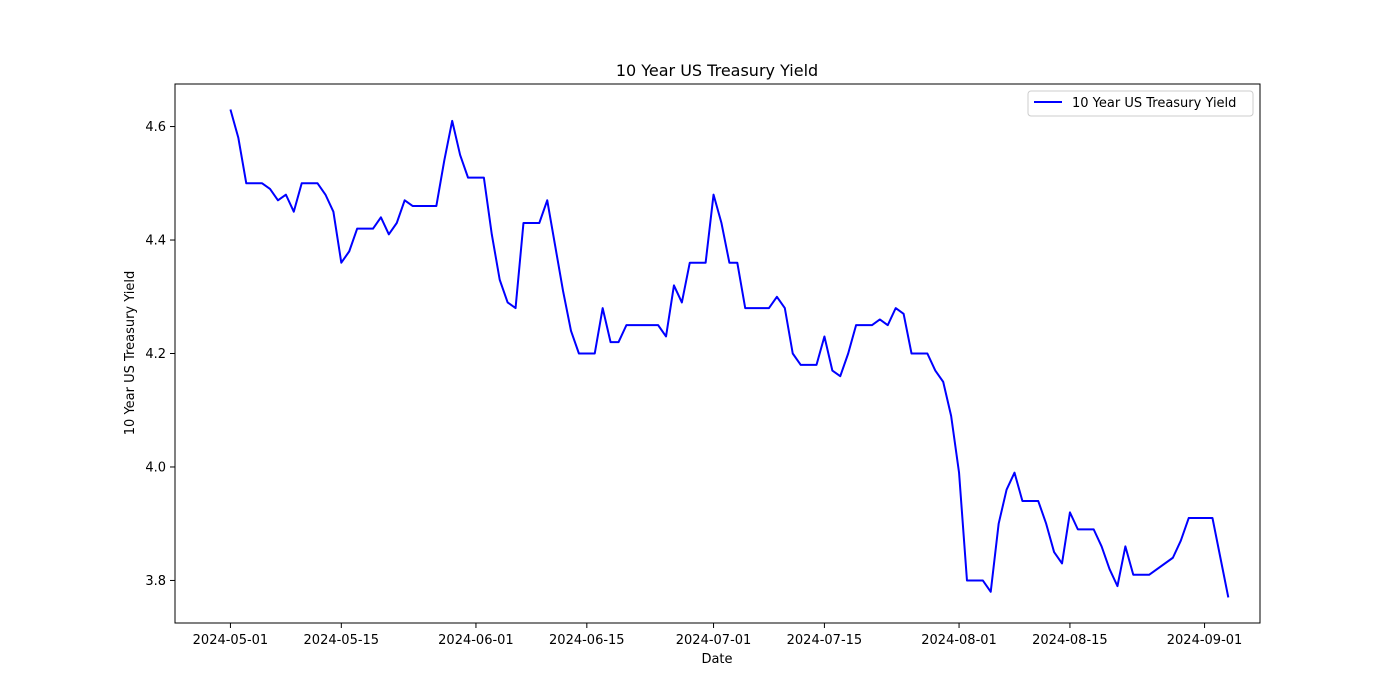 This screenshot has height=700, width=1400. What do you see at coordinates (342, 640) in the screenshot?
I see `x-tick-label: 2024-05-15` at bounding box center [342, 640].